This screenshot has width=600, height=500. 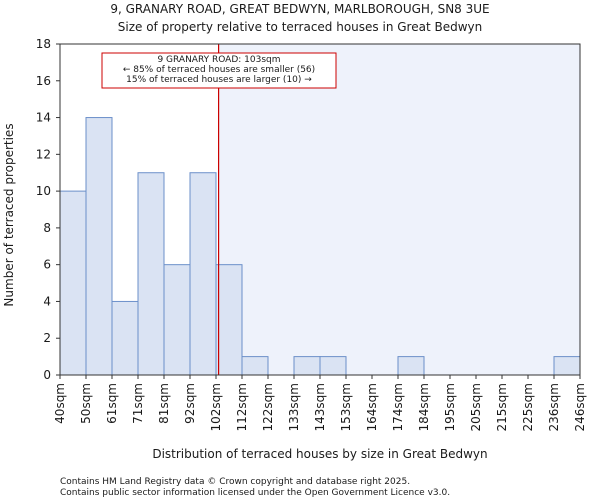 What do you see at coordinates (47, 338) in the screenshot?
I see `y-tick-label: 2` at bounding box center [47, 338].